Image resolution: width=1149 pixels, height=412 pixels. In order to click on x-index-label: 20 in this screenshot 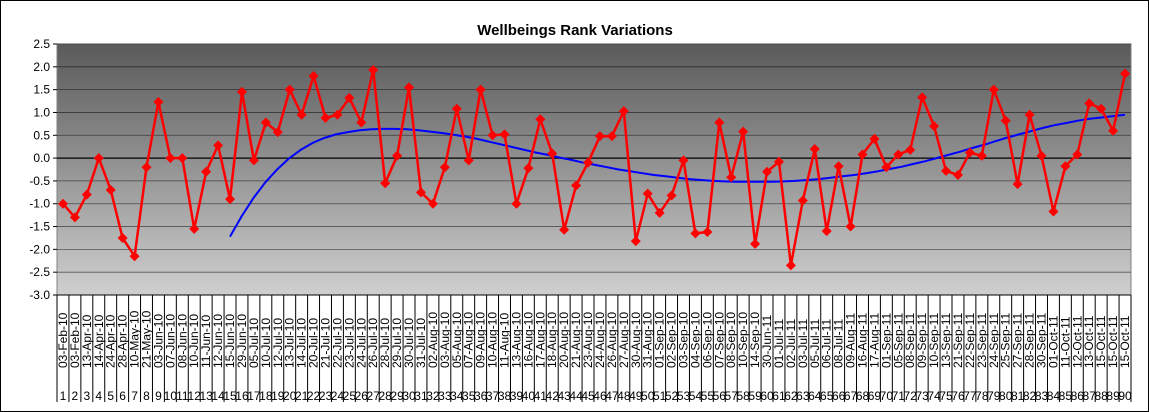, I will do `click(290, 396)`.